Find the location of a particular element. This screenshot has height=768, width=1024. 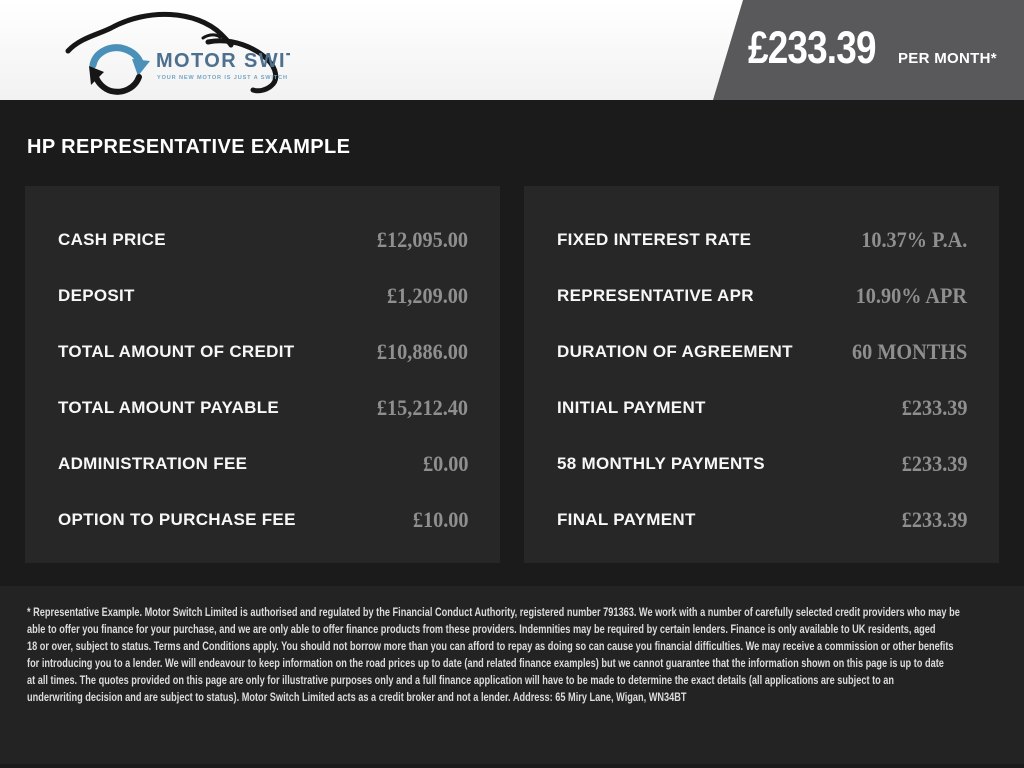

finance-label: CASH PRICE is located at coordinates (112, 239).